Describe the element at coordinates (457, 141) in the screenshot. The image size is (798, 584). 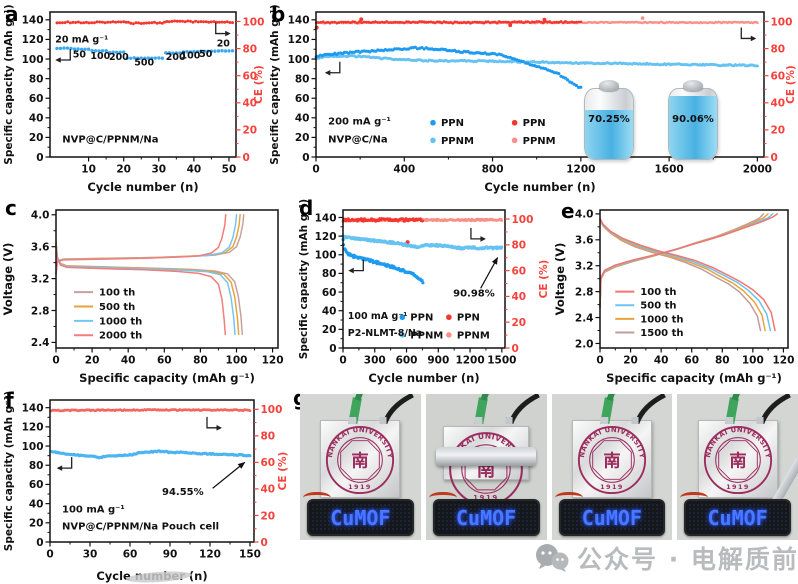
I see `svg-text: PPNM` at that location.